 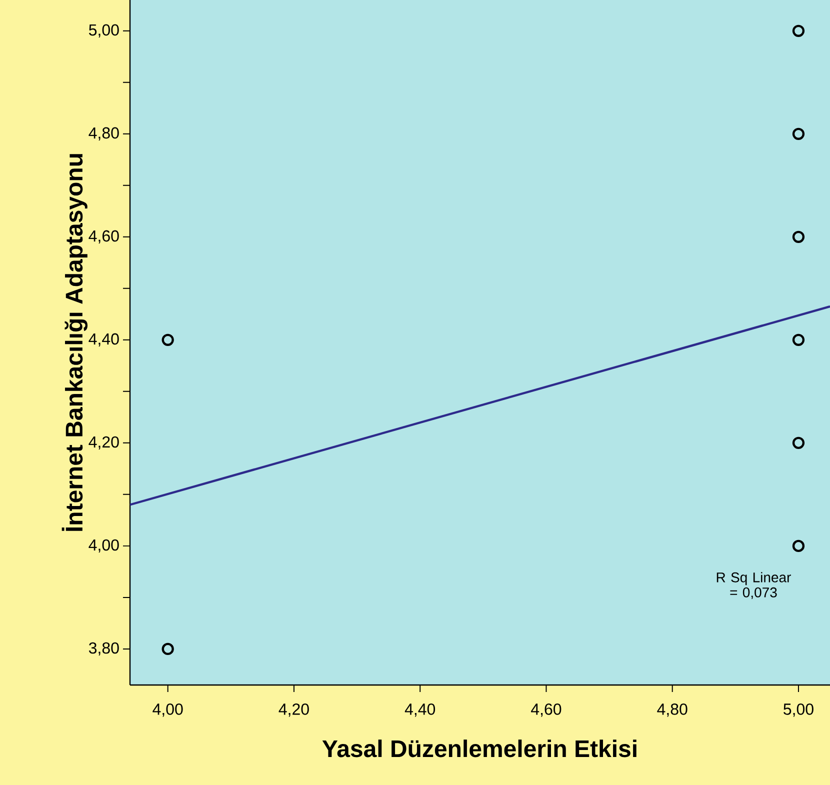 What do you see at coordinates (167, 710) in the screenshot?
I see `x-tick-label: 4,00` at bounding box center [167, 710].